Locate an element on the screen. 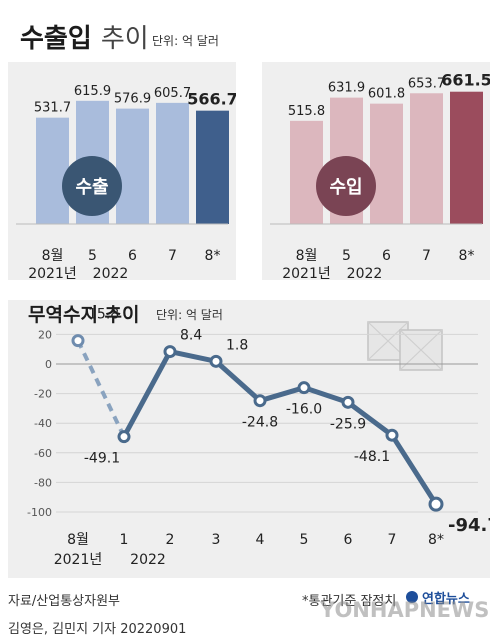 This screenshot has height=644, width=499. panel-badge-label: 수입 is located at coordinates (345, 187).